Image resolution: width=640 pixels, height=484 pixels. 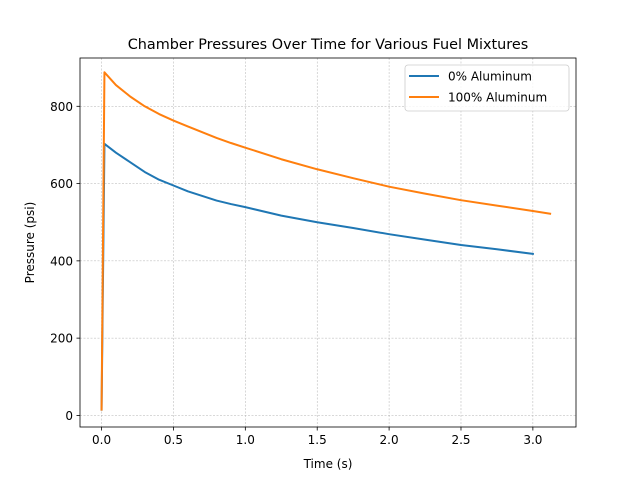 I want to click on x-axis-ticks: 0.0 0.5 1.0 1.5 2.0 2.5 3.0, so click(x=317, y=437).